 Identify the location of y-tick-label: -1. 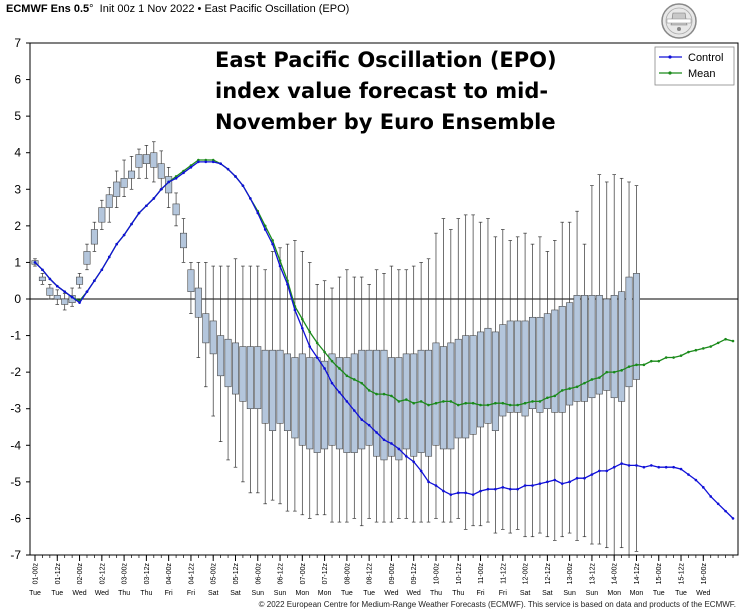
(15, 336).